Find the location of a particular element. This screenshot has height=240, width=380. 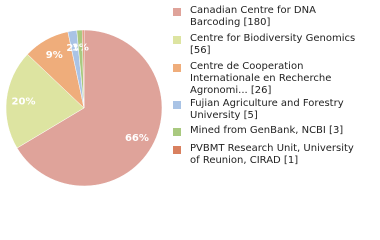

slice-label: 2% is located at coordinates (74, 48).